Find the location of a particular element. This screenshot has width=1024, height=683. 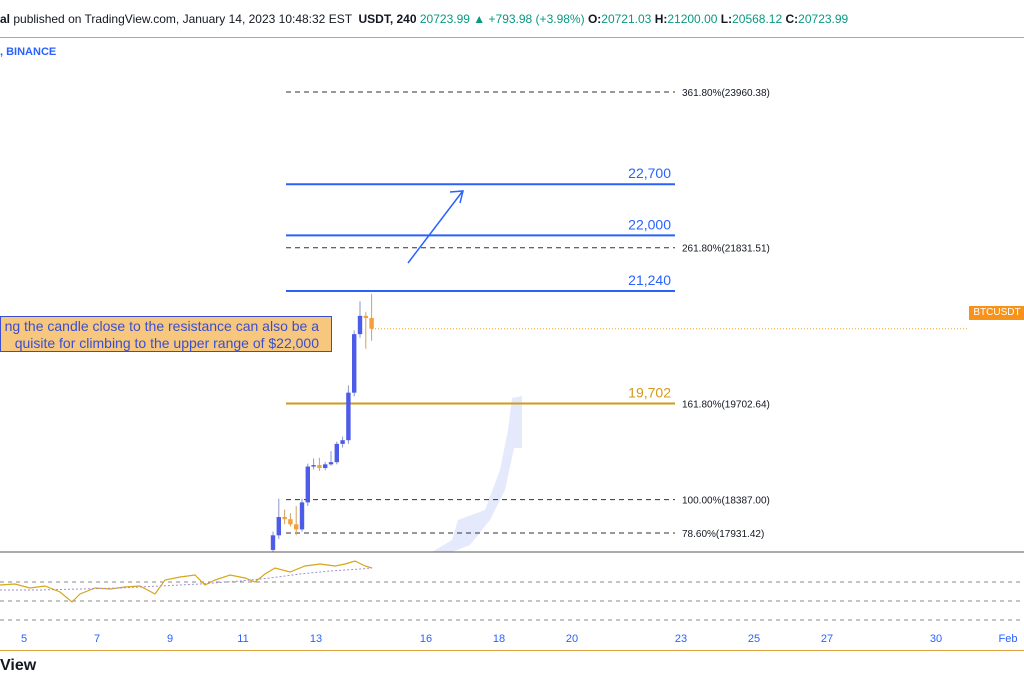

price-change: +793.98 (+3.98%) is located at coordinates (536, 19).